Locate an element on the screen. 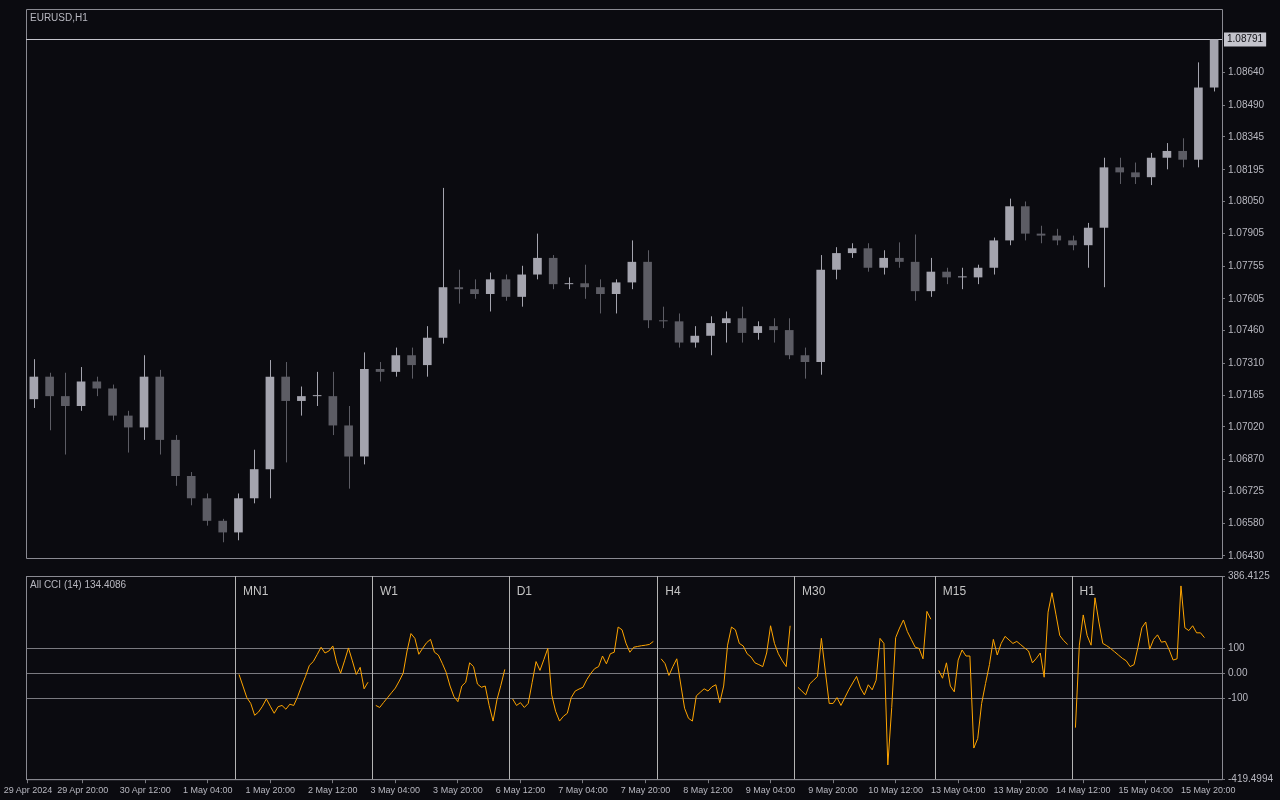 The height and width of the screenshot is (800, 1280). annotation: D1 is located at coordinates (524, 591).